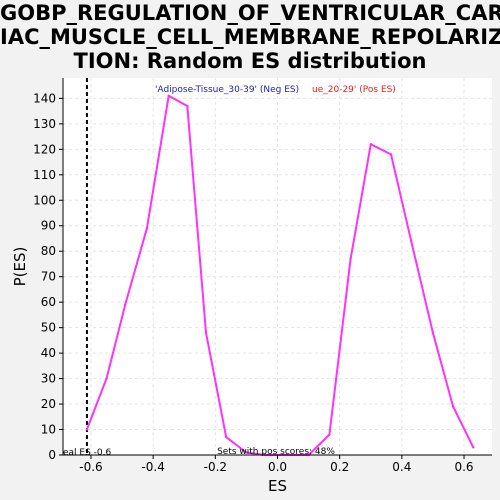  Describe the element at coordinates (276, 452) in the screenshot. I see `pos-scores-note: Sets with pos scores: 48%` at that location.